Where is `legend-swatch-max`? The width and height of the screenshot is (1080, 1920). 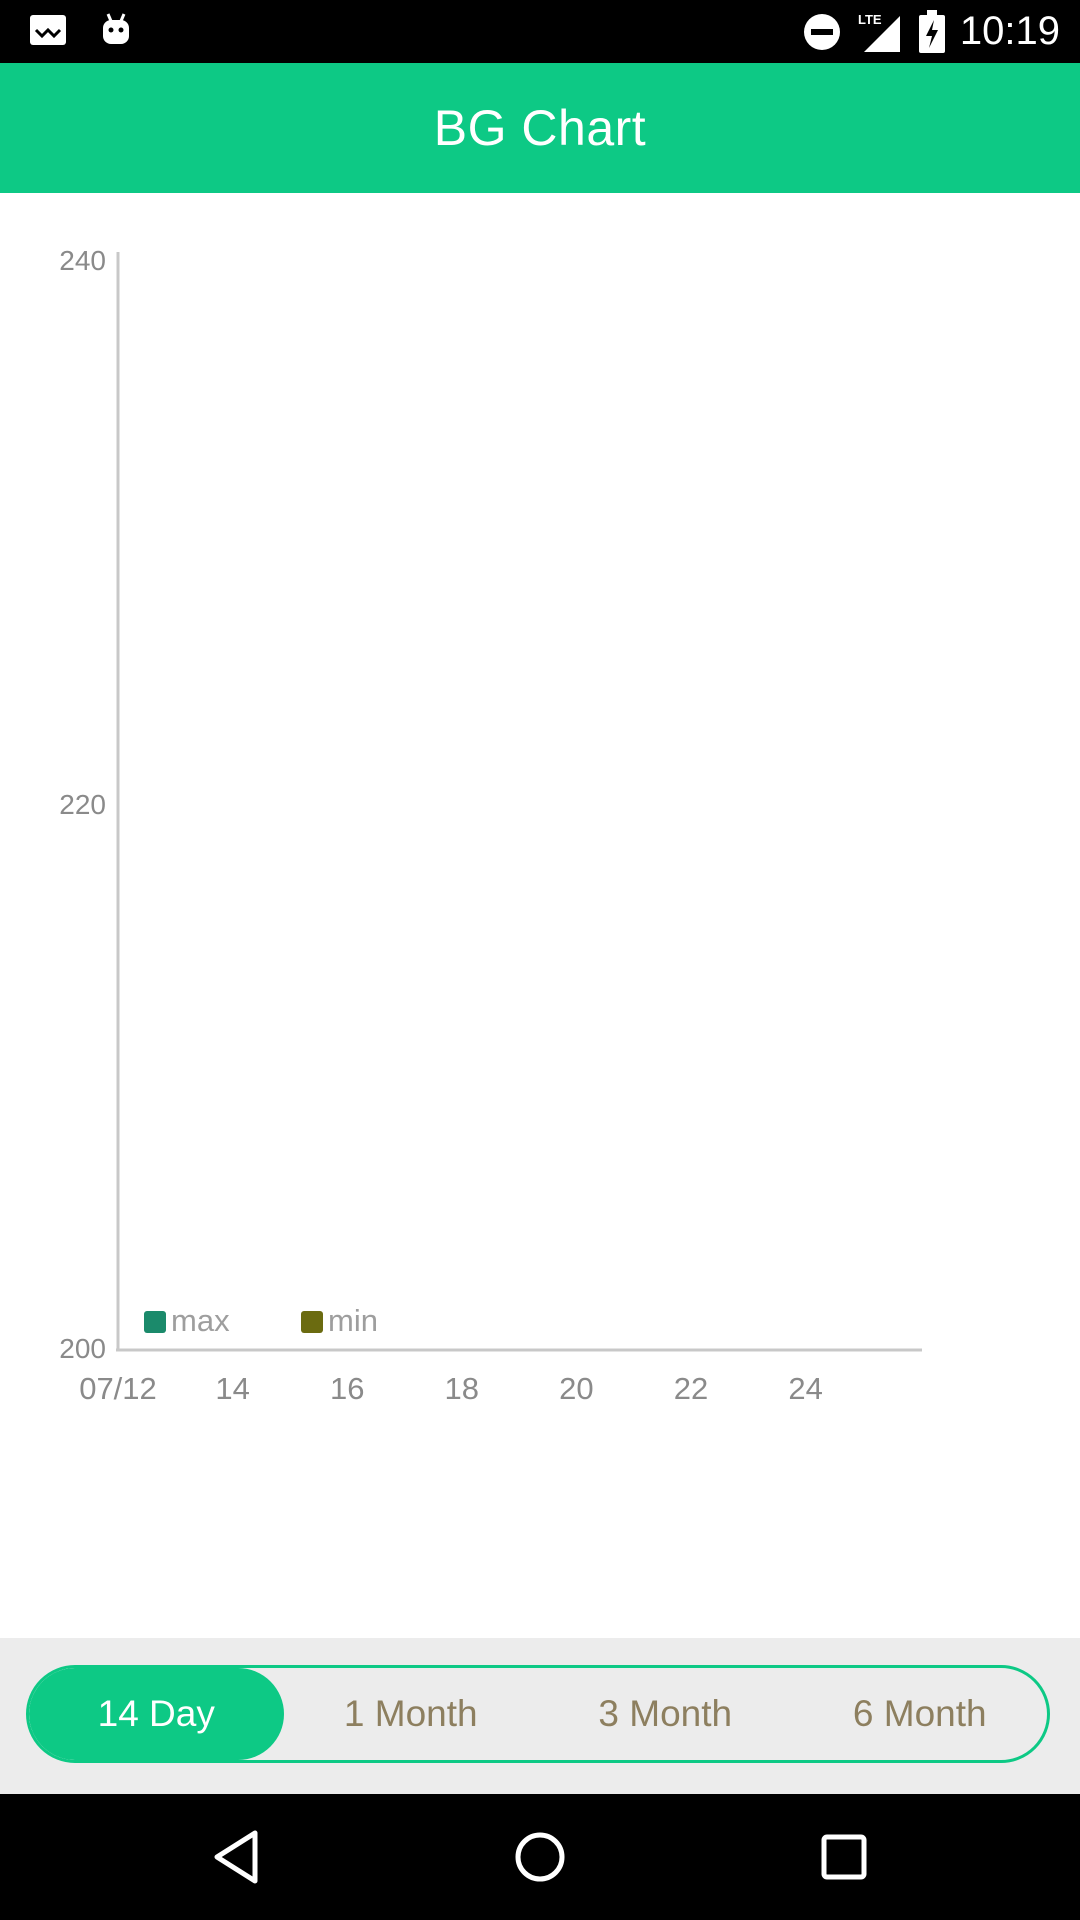
legend-swatch-max is located at coordinates (155, 1322).